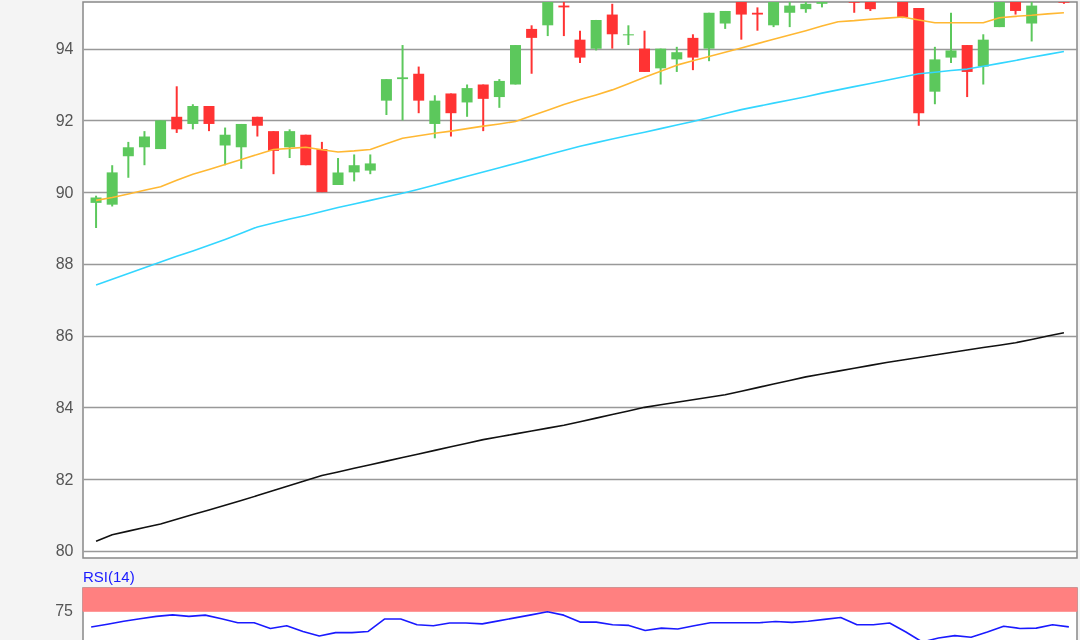 This screenshot has height=640, width=1080. Describe the element at coordinates (64, 49) in the screenshot. I see `y-tick-label: 94` at that location.